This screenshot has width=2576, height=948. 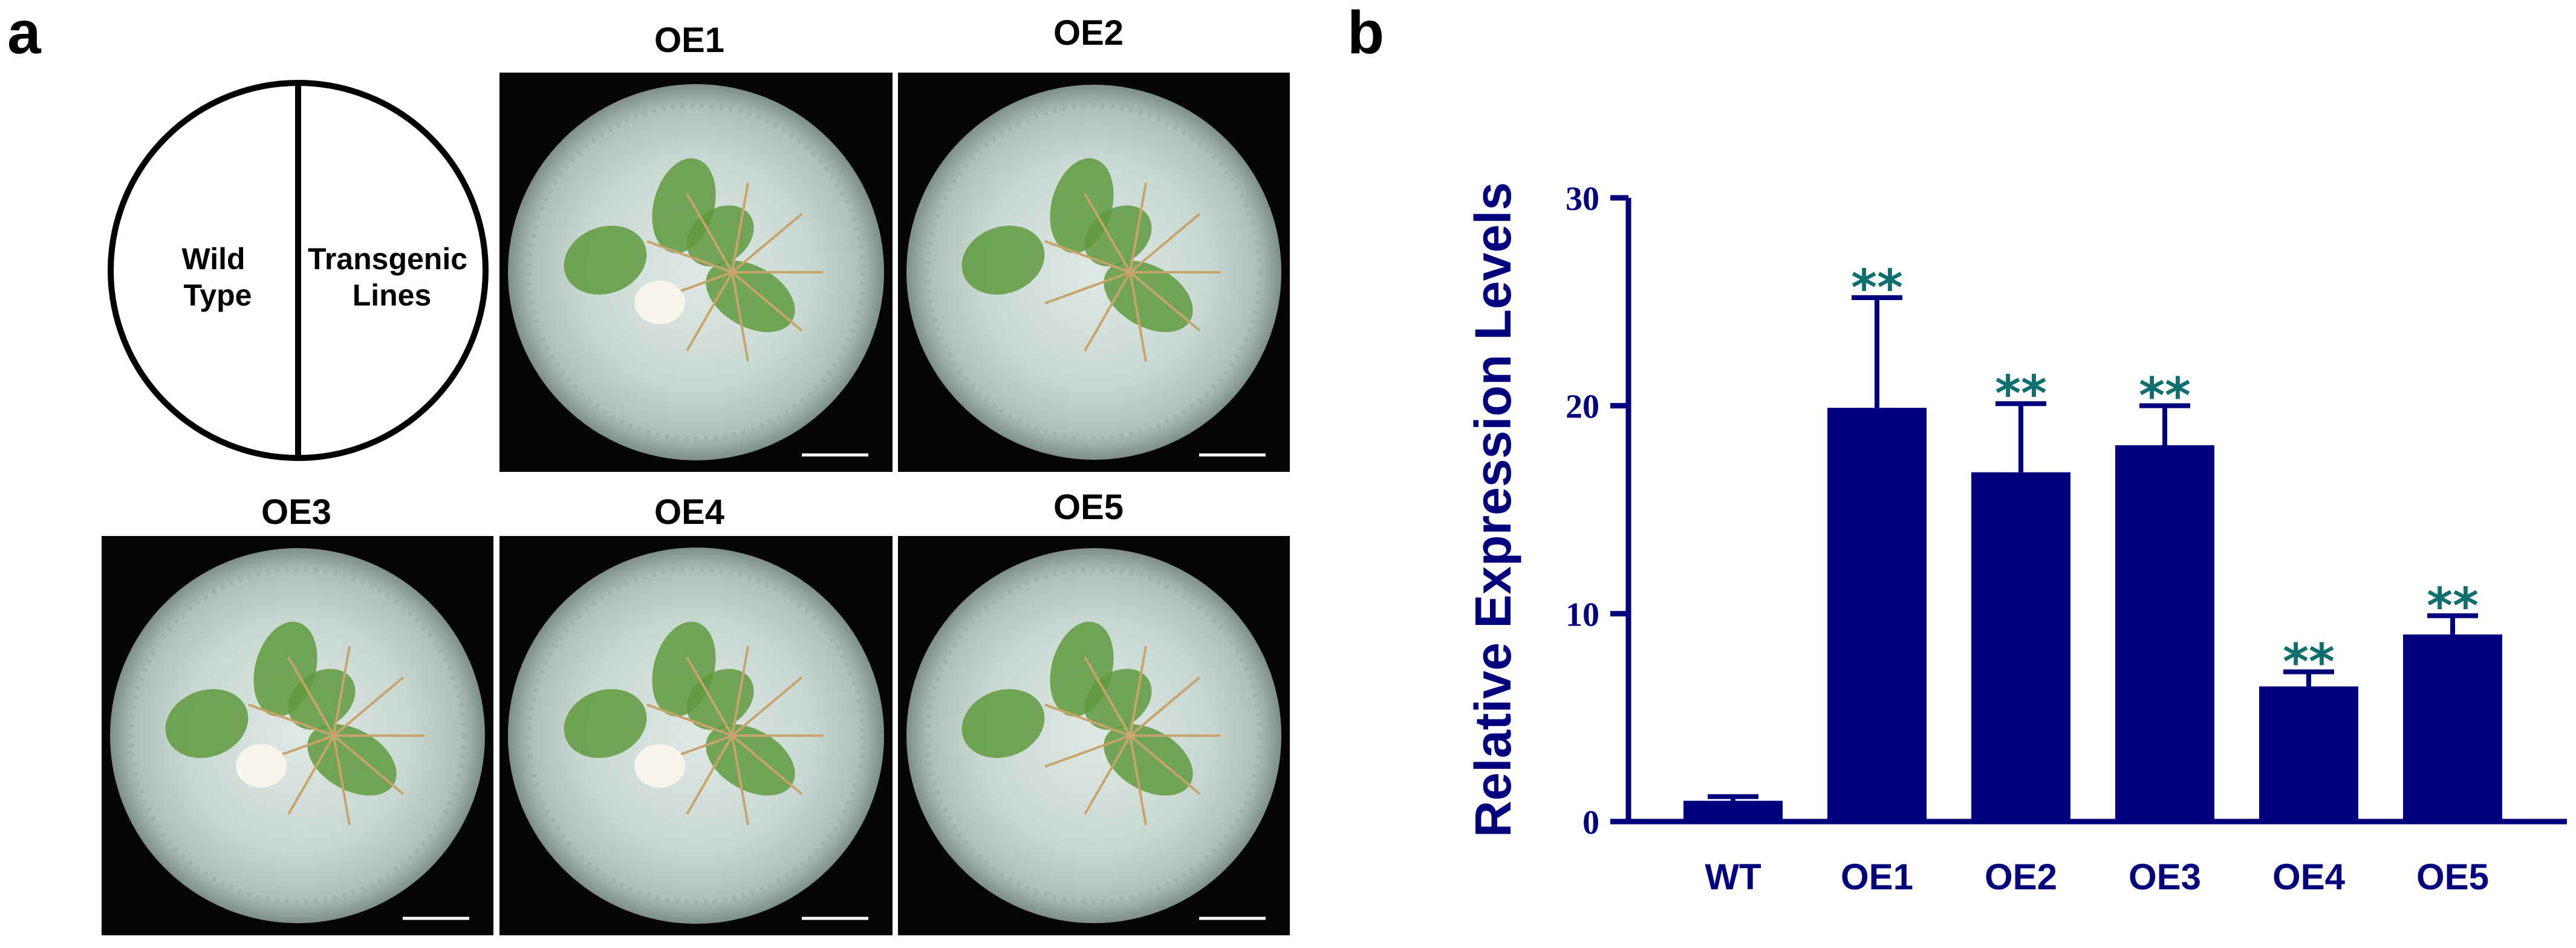 I want to click on panel-a-label: a, so click(x=24, y=33).